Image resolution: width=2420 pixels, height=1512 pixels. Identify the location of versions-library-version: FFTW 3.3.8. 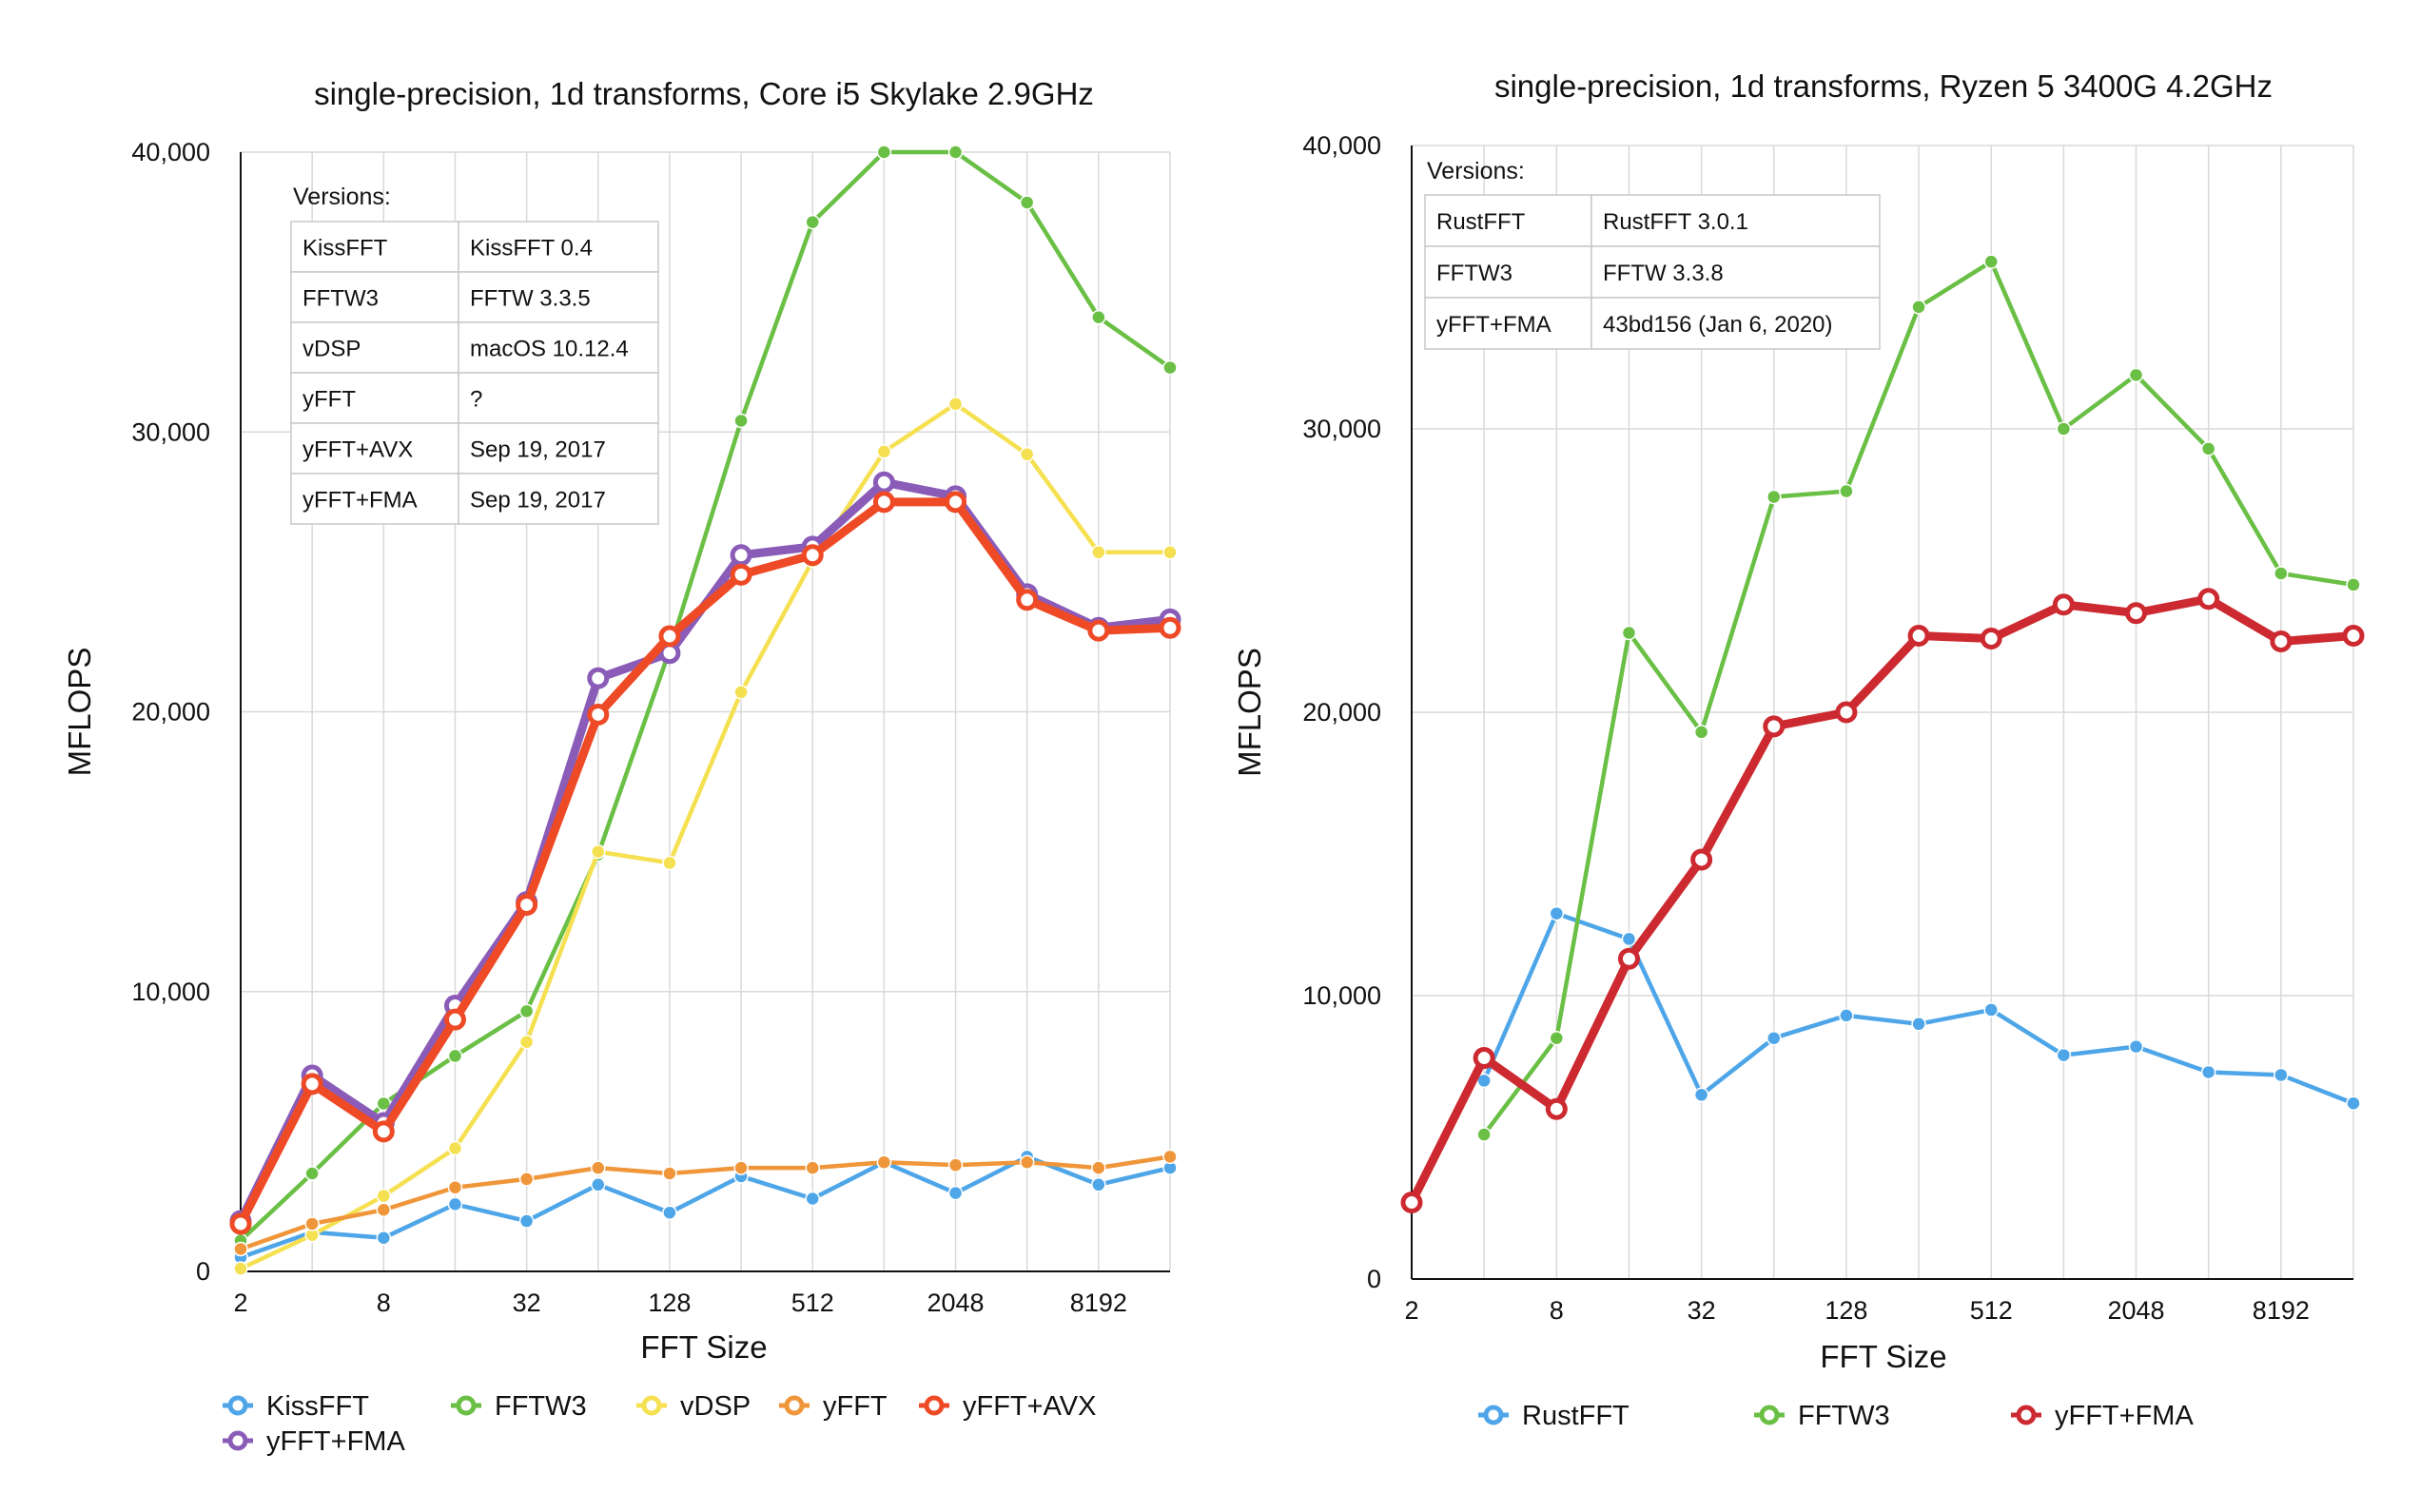
(1663, 273).